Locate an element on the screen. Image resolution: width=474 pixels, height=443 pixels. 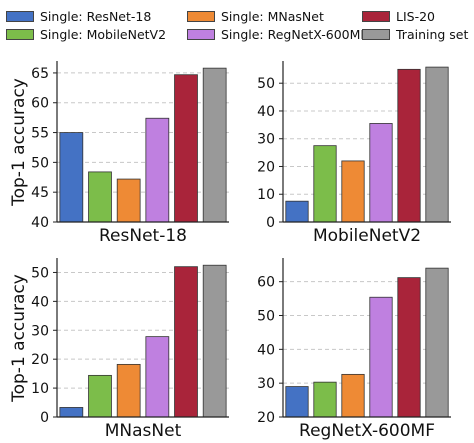
legend-item-single-mnasnet: Single: MNasNet is located at coordinates (255, 16).